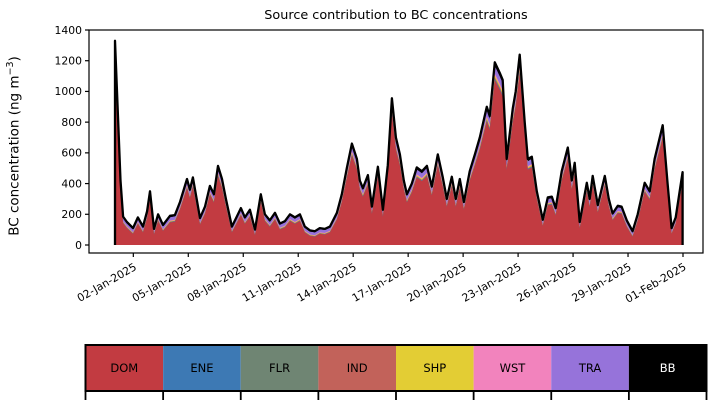 Image resolution: width=716 pixels, height=402 pixels. I want to click on y-tick-label: 1000, so click(69, 91).